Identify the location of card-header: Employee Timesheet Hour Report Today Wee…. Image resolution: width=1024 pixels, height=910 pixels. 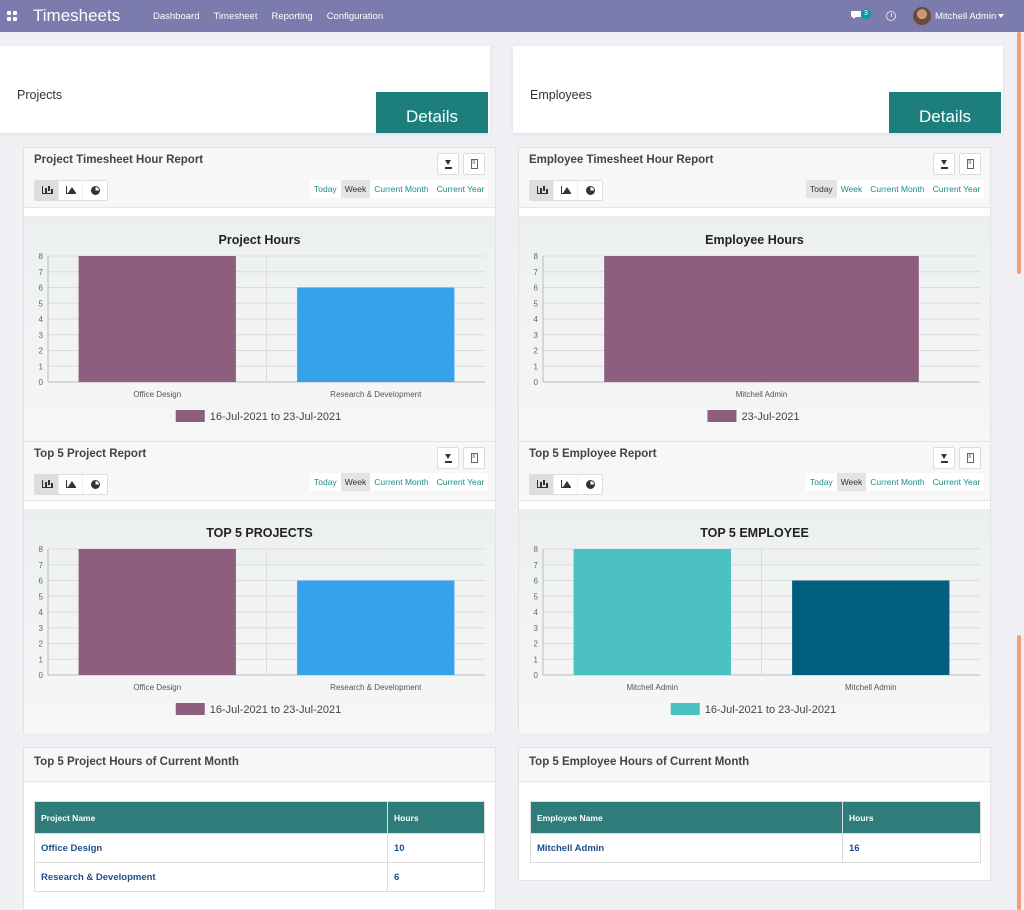
(754, 178).